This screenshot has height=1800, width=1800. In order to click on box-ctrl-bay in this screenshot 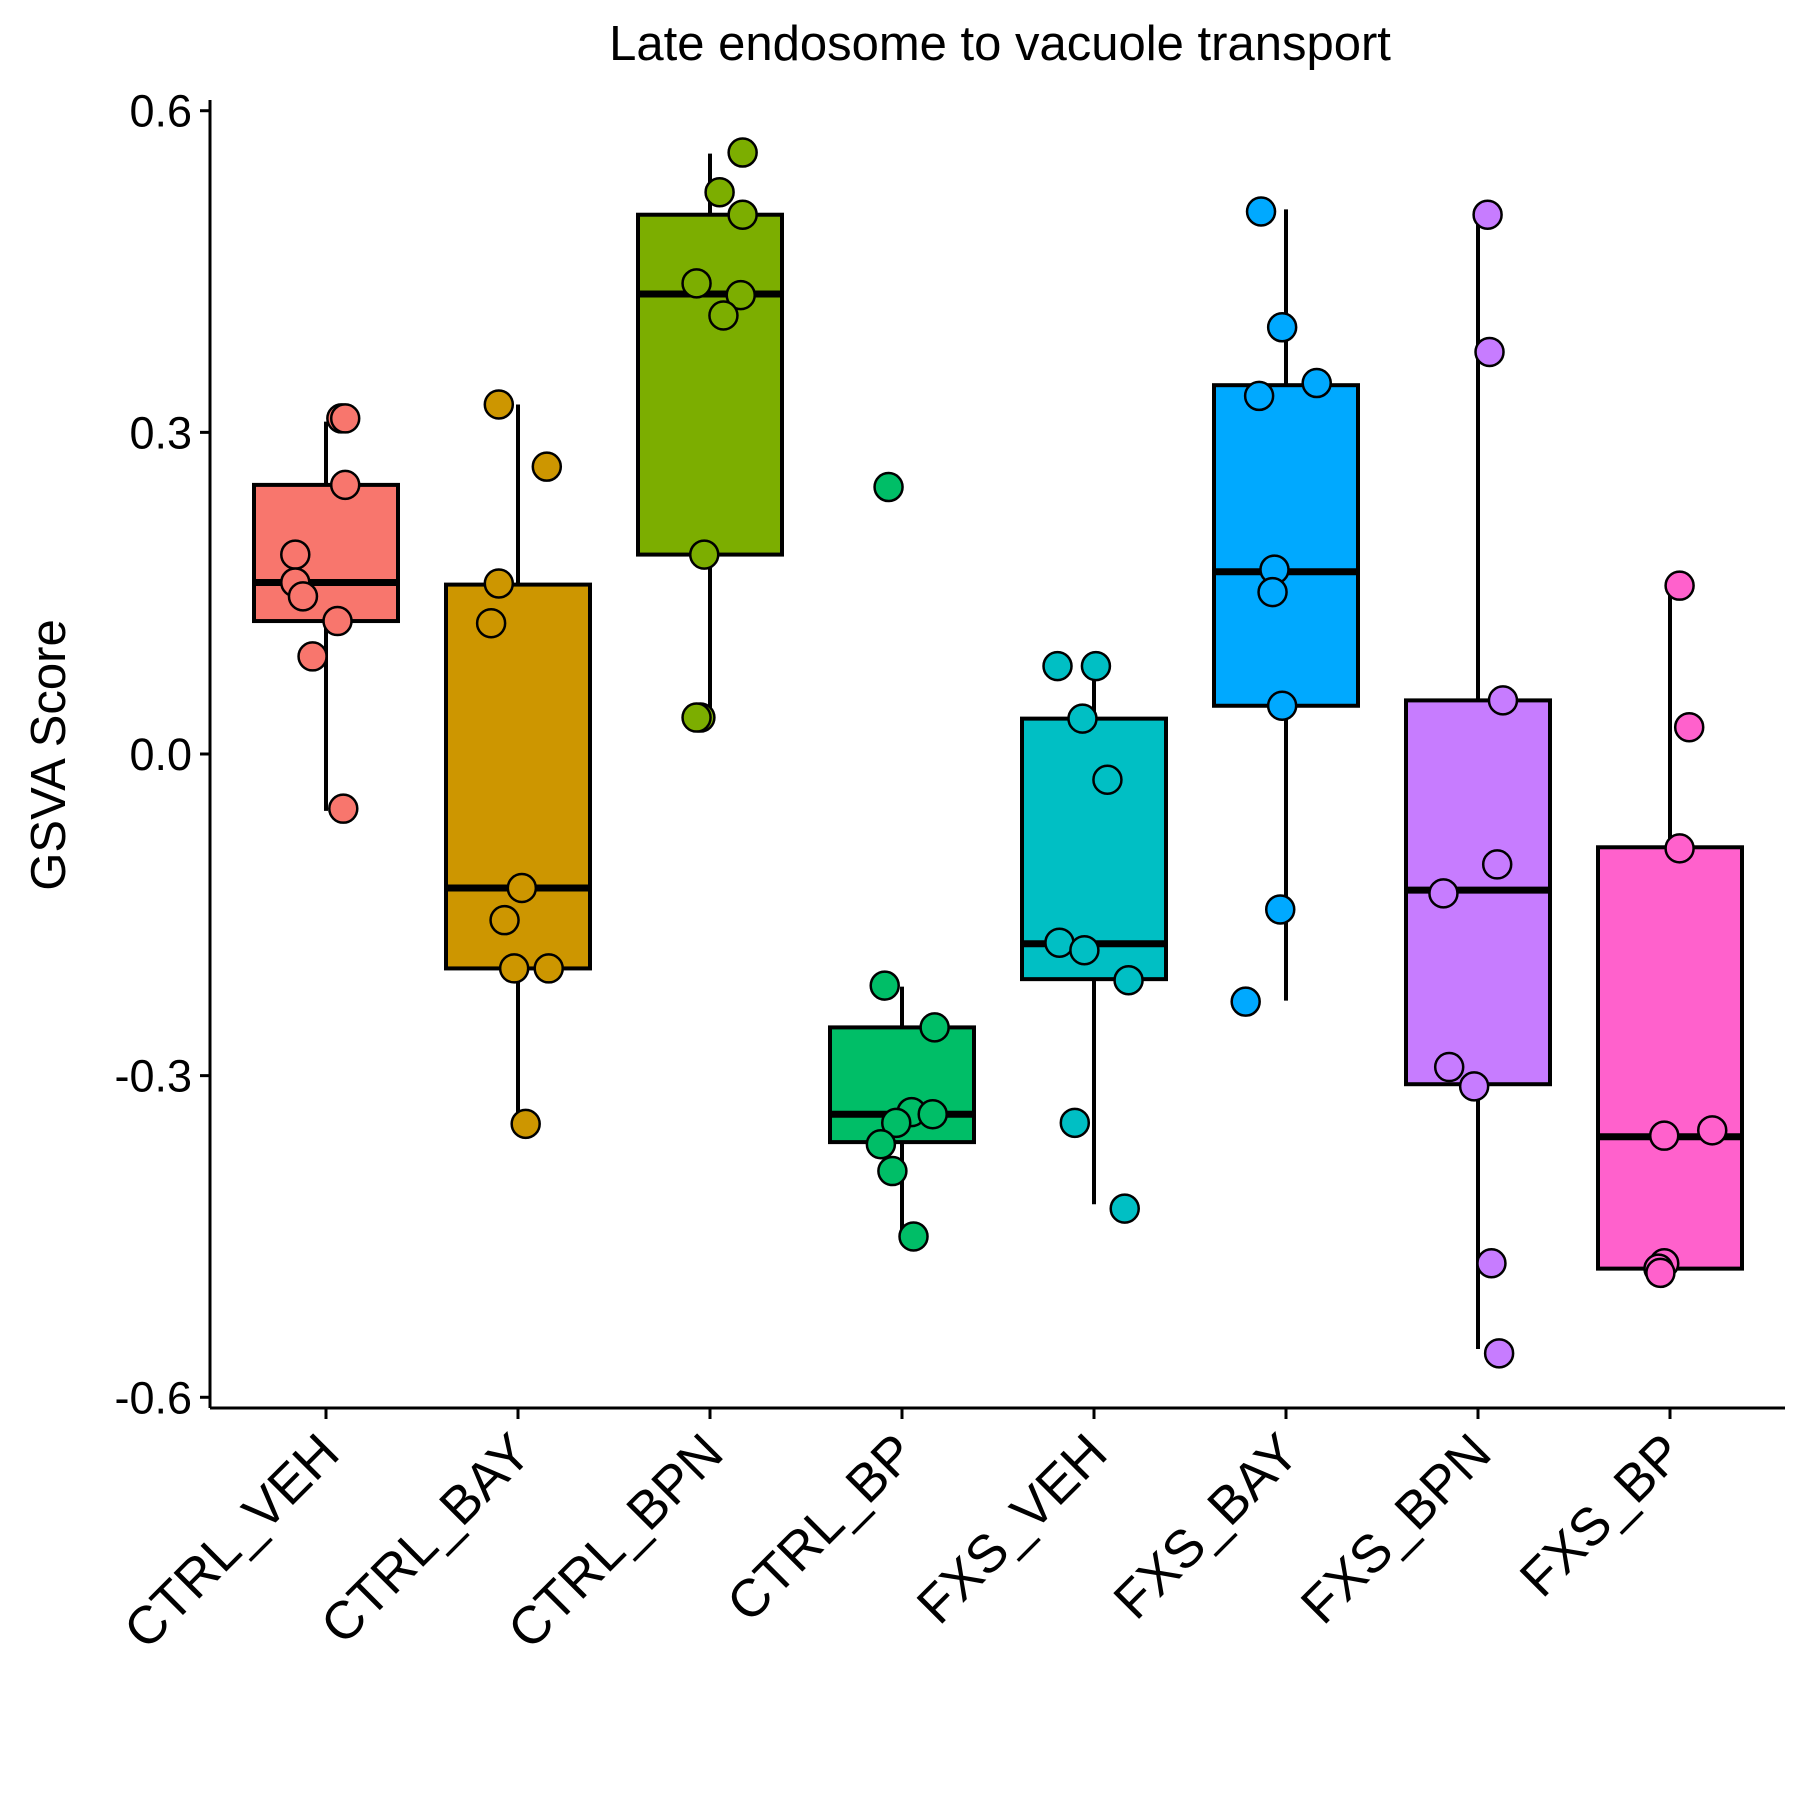, I will do `click(518, 764)`.